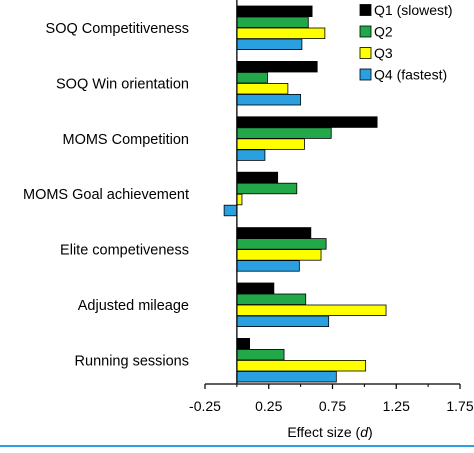  I want to click on category-label: MOMS Competition, so click(125, 140).